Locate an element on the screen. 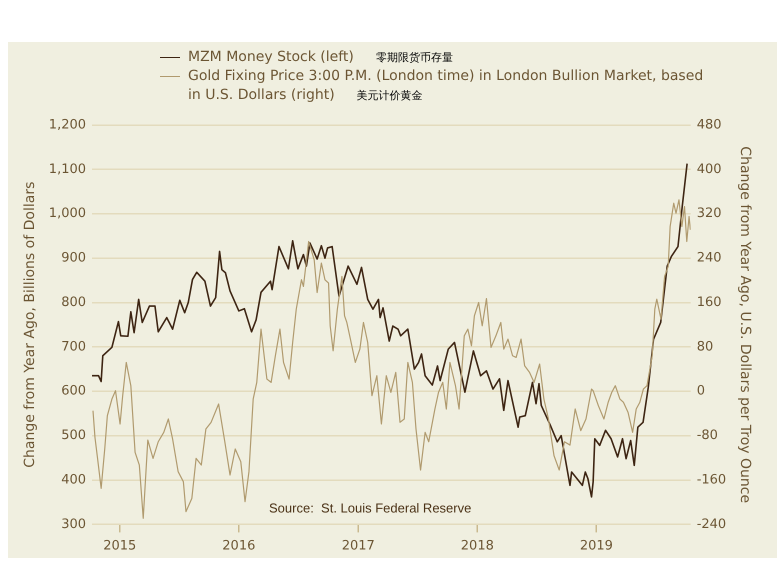  x-tick-label: 2019 is located at coordinates (596, 546).